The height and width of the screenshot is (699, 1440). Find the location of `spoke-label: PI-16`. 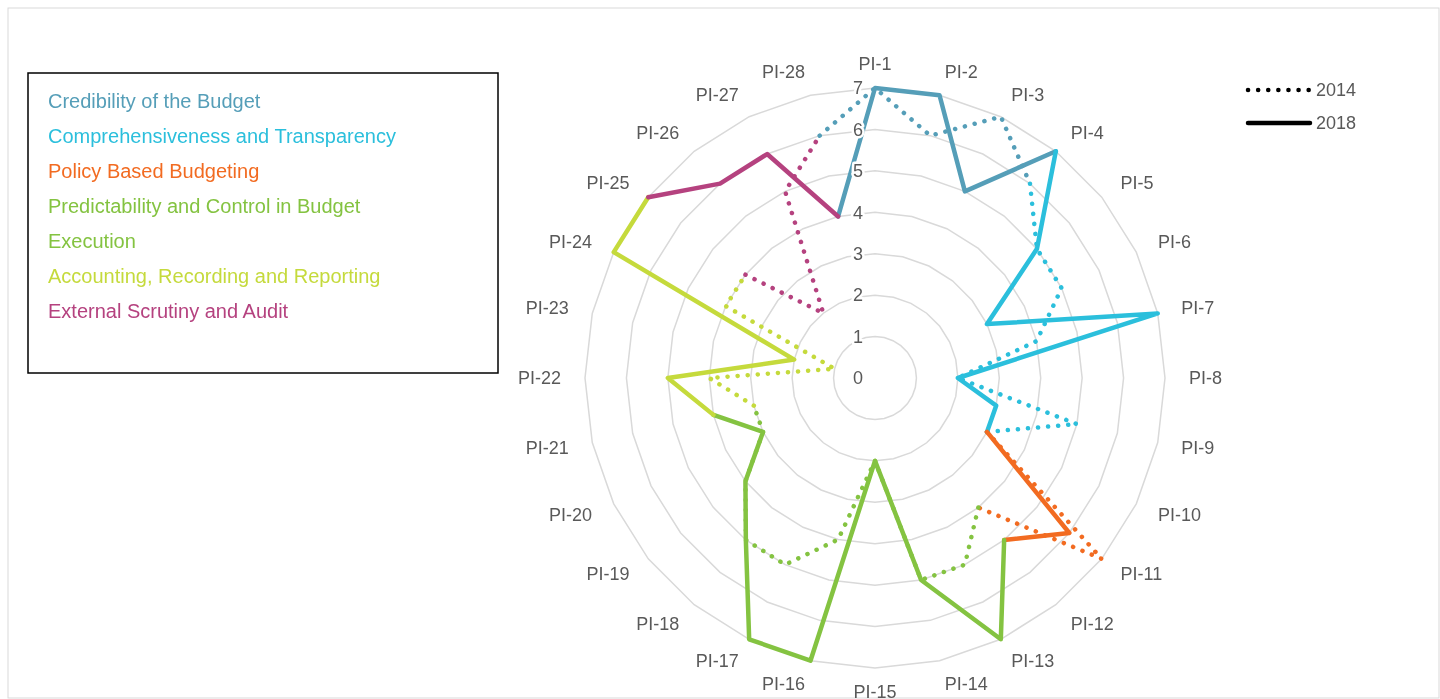

spoke-label: PI-16 is located at coordinates (784, 684).